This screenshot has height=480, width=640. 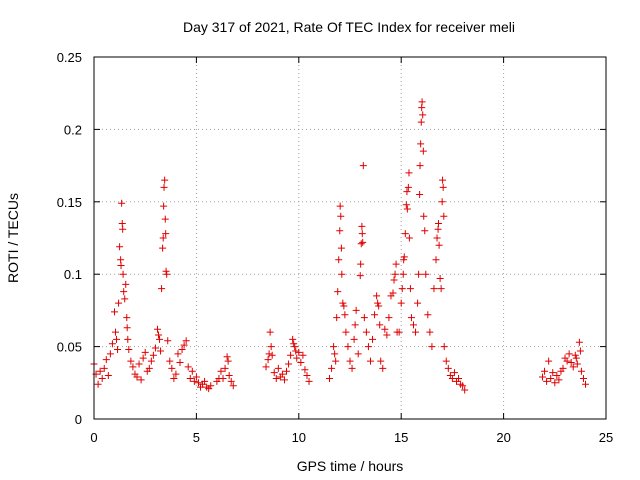 What do you see at coordinates (13, 238) in the screenshot?
I see `y-axis-label: ROTI / TECUs` at bounding box center [13, 238].